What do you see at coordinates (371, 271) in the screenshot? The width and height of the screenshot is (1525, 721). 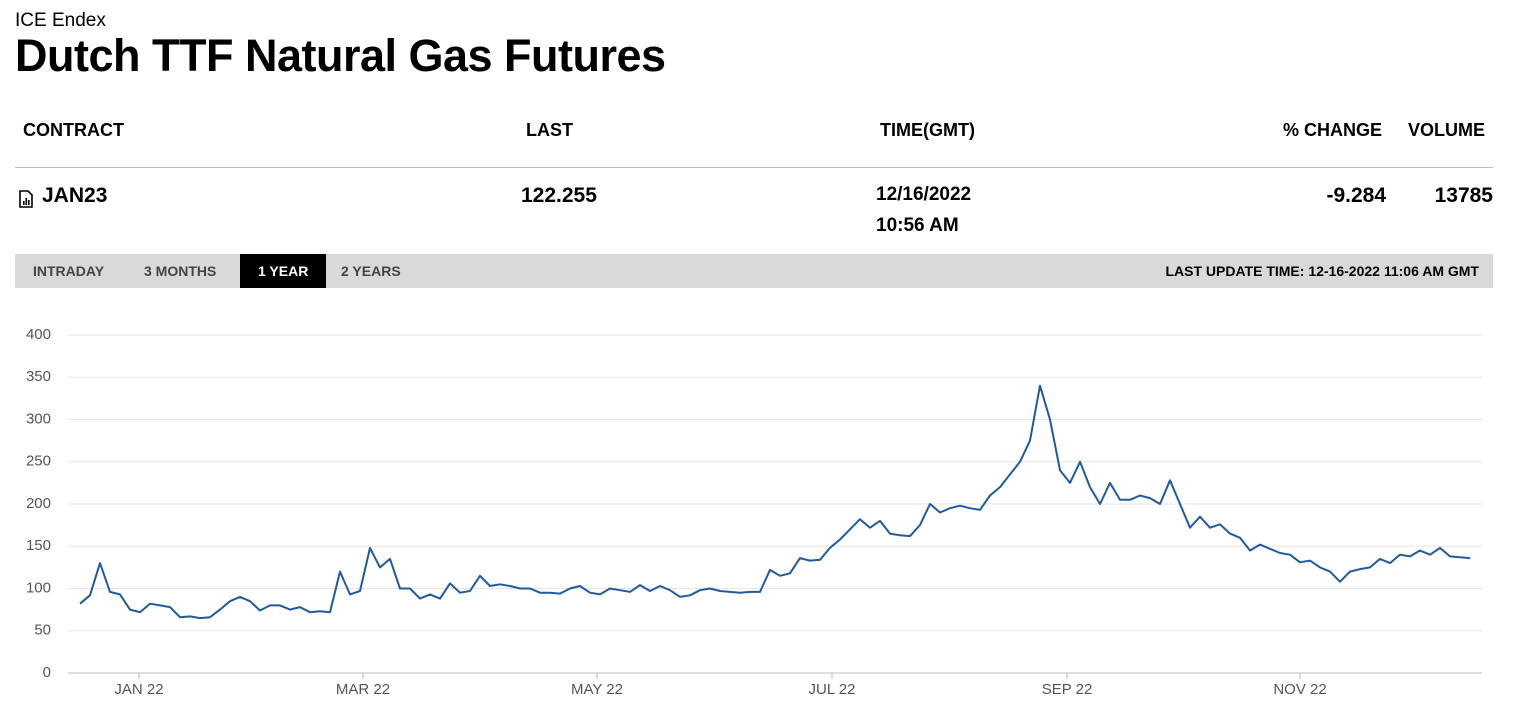 I see `tab: 2 YEARS` at bounding box center [371, 271].